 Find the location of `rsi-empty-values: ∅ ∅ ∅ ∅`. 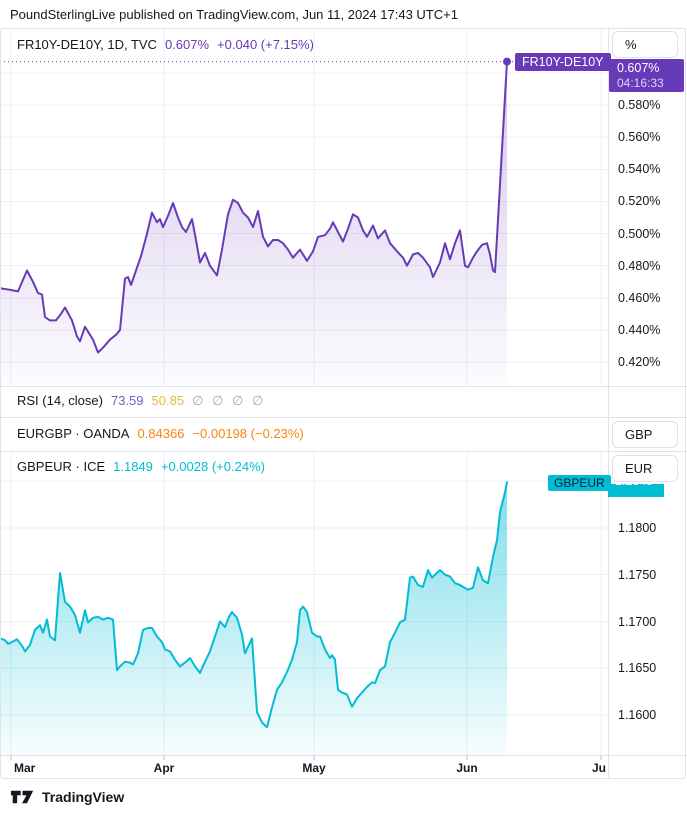

rsi-empty-values: ∅ ∅ ∅ ∅ is located at coordinates (228, 400).